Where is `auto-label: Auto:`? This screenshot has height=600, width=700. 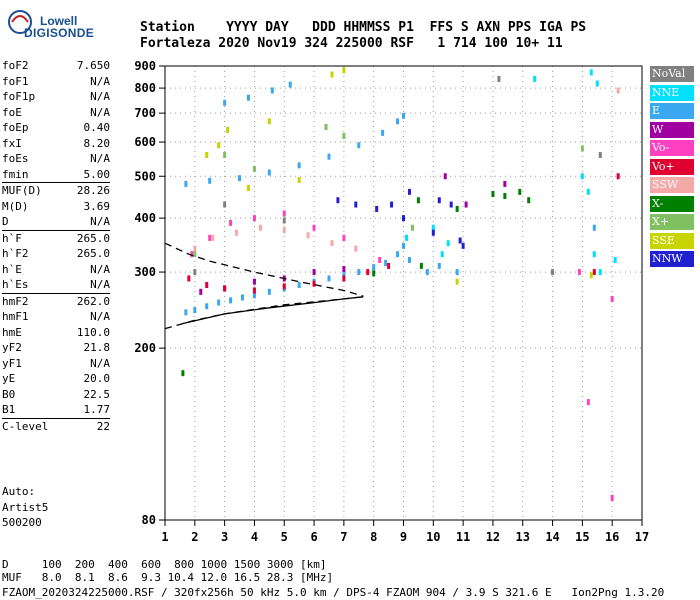
auto-label: Auto: is located at coordinates (19, 491).